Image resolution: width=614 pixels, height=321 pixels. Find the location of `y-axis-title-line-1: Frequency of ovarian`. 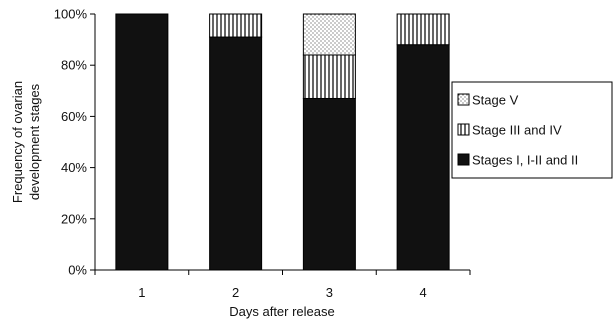

y-axis-title-line-1: Frequency of ovarian is located at coordinates (17, 142).